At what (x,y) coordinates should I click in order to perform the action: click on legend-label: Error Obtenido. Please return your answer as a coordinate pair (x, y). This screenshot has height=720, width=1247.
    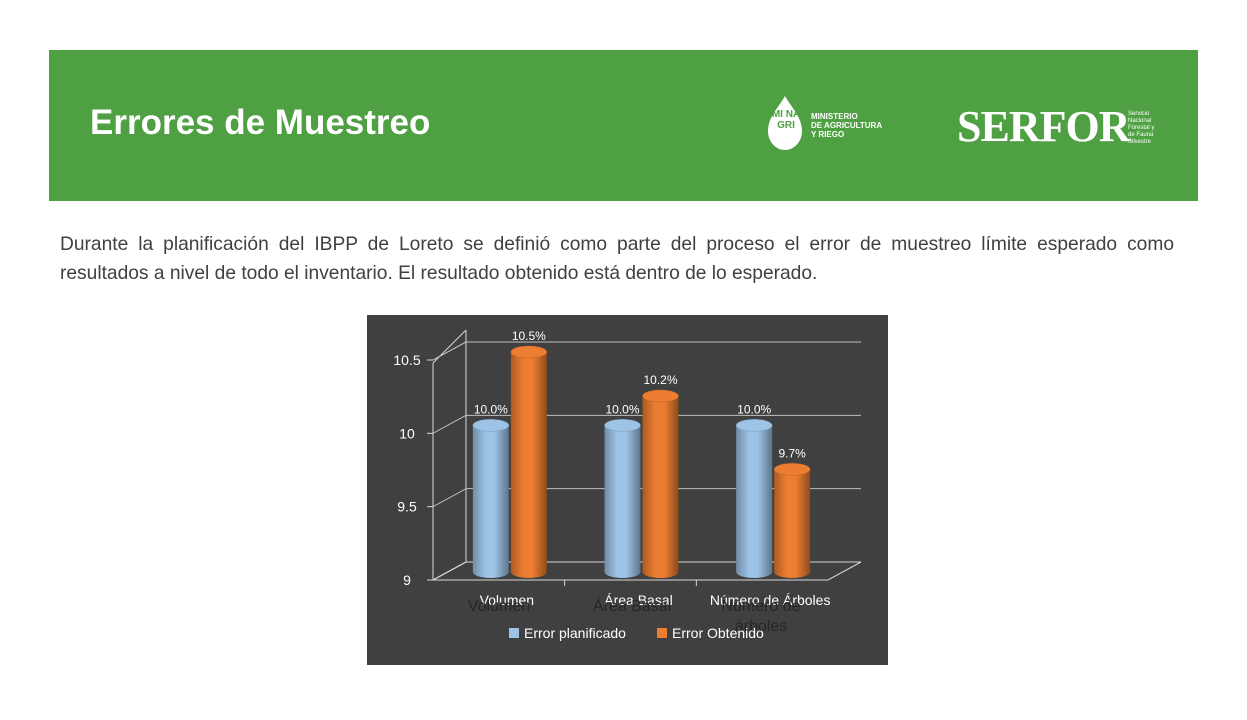
    Looking at the image, I should click on (718, 633).